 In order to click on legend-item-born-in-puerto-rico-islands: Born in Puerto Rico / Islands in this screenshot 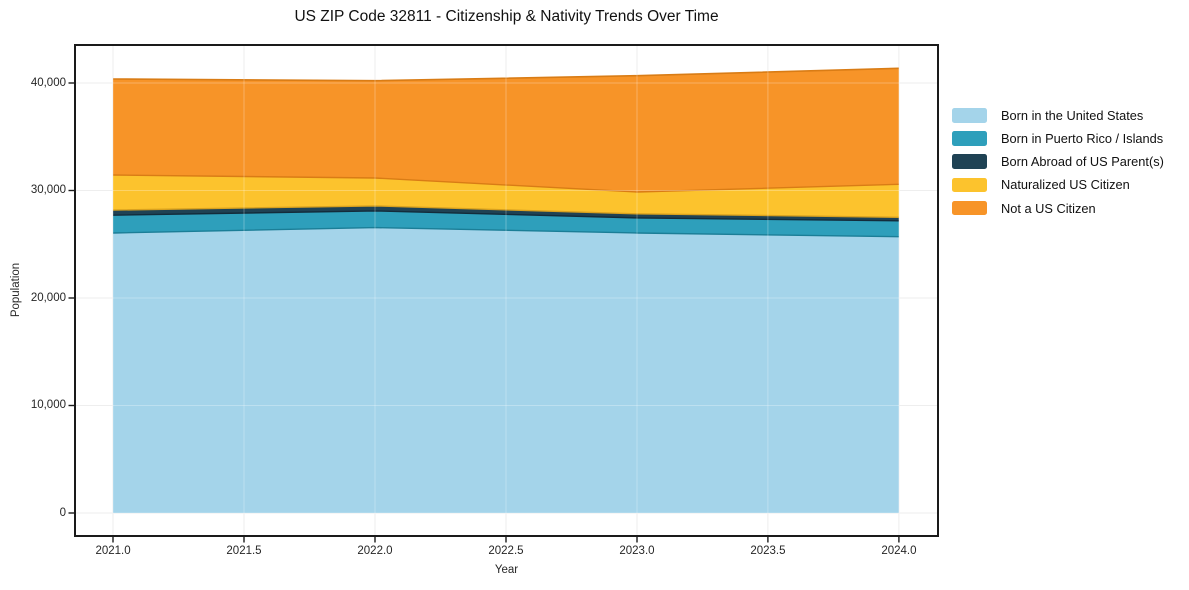, I will do `click(1058, 138)`.